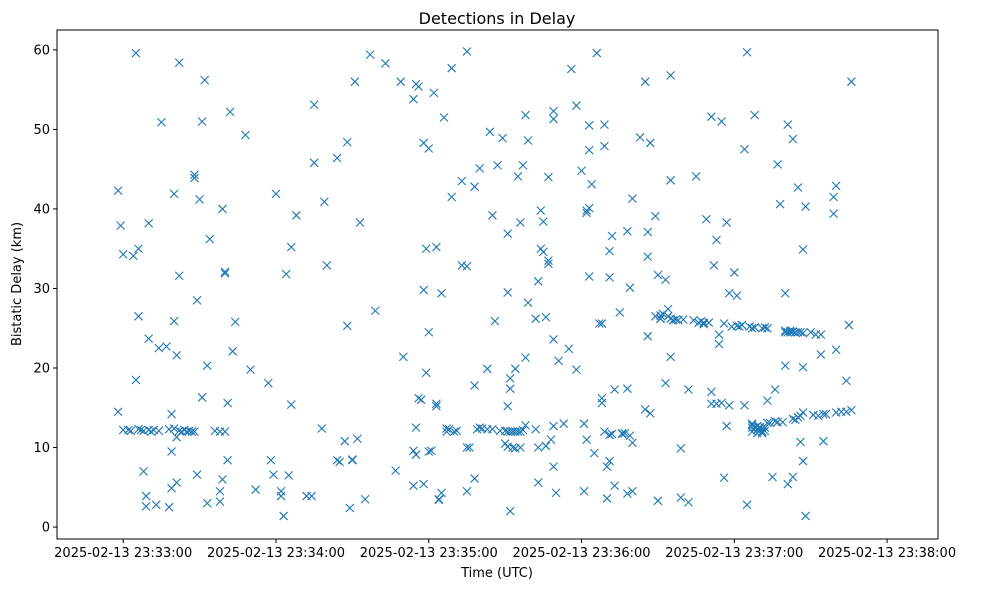 The width and height of the screenshot is (985, 590). Describe the element at coordinates (41, 448) in the screenshot. I see `y-tick-label: 10` at that location.